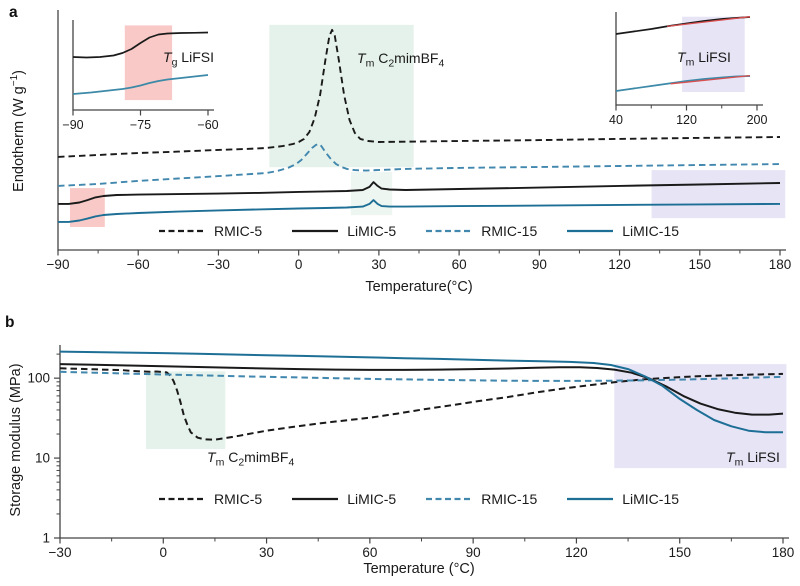 The image size is (800, 586). Describe the element at coordinates (419, 569) in the screenshot. I see `panel-b-x-axis-label: Temperature (°C)` at that location.